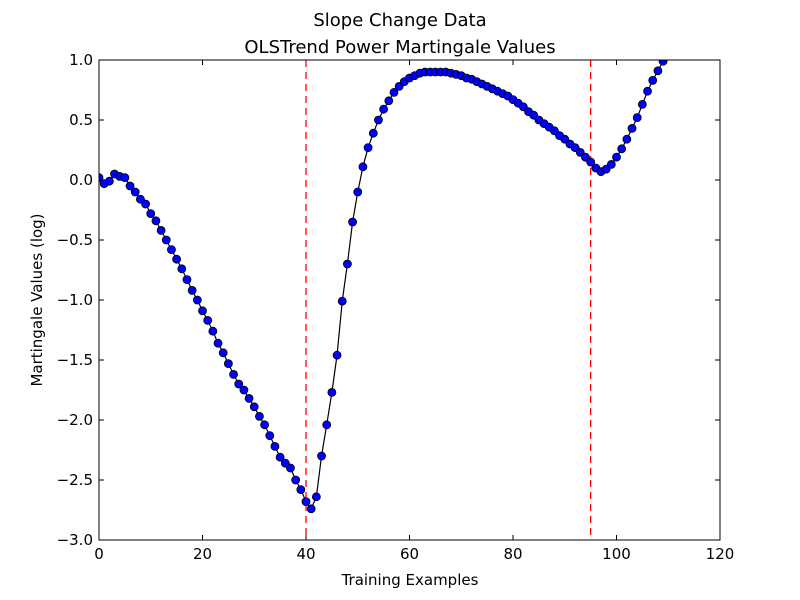  I want to click on x-axis-label: Training Examples, so click(410, 580).